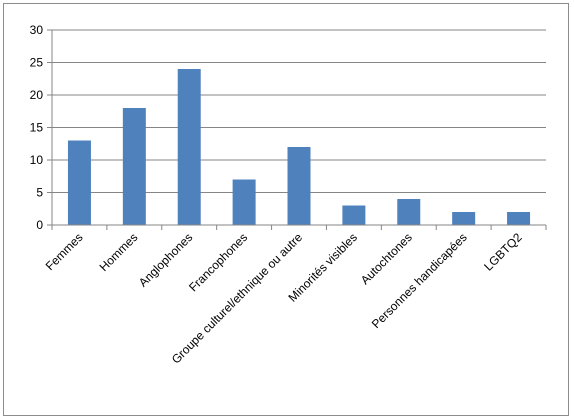  What do you see at coordinates (165, 259) in the screenshot?
I see `x-tick-label: Anglophones` at bounding box center [165, 259].